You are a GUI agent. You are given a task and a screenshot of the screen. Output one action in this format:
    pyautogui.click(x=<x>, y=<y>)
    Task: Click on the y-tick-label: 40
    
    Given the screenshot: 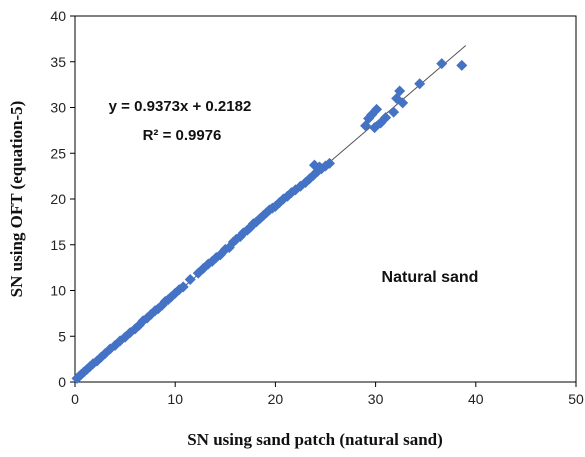 What is the action you would take?
    pyautogui.click(x=58, y=16)
    